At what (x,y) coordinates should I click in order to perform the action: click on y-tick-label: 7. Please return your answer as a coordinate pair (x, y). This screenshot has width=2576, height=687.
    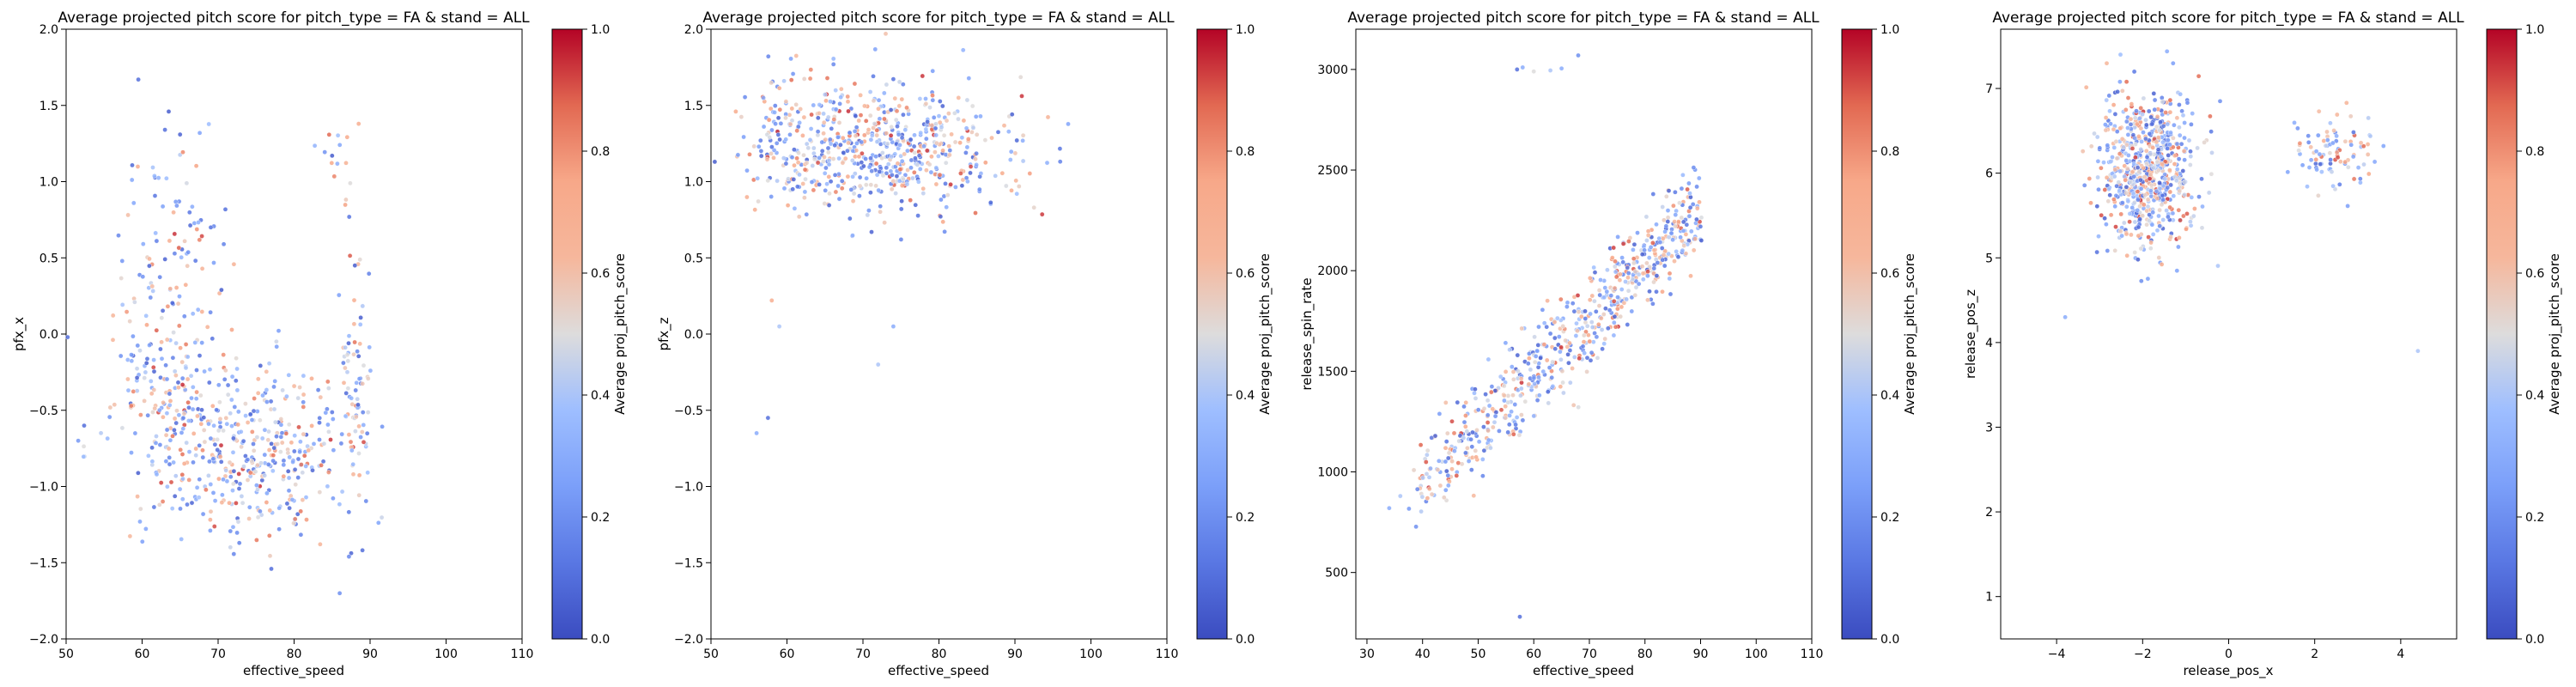
    Looking at the image, I should click on (1989, 89).